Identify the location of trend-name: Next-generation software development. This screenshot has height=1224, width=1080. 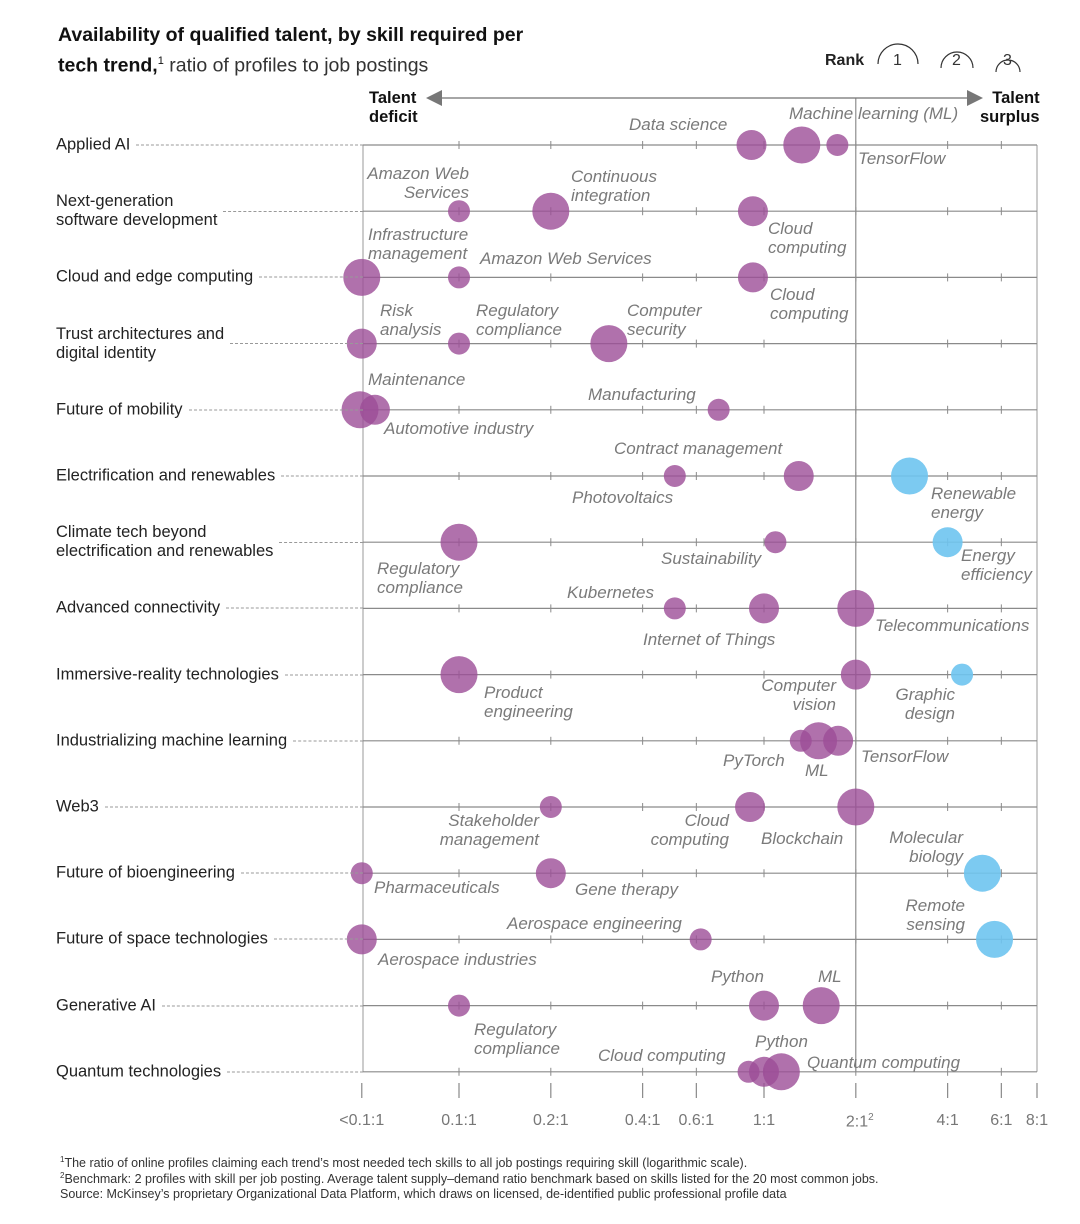
(137, 211).